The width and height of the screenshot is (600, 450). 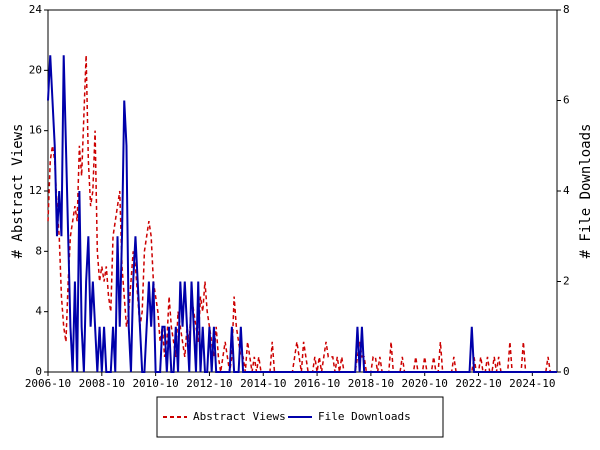 I want to click on y-axis-label: # Abstract Views, so click(x=18, y=191).